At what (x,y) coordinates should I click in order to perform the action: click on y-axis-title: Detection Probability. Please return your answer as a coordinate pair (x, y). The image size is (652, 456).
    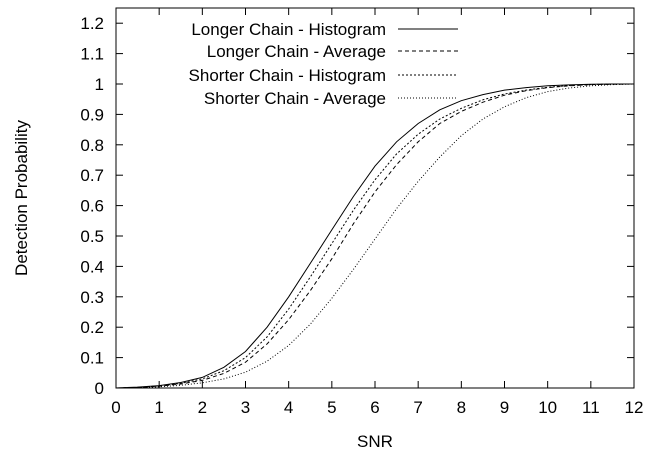
    Looking at the image, I should click on (21, 198).